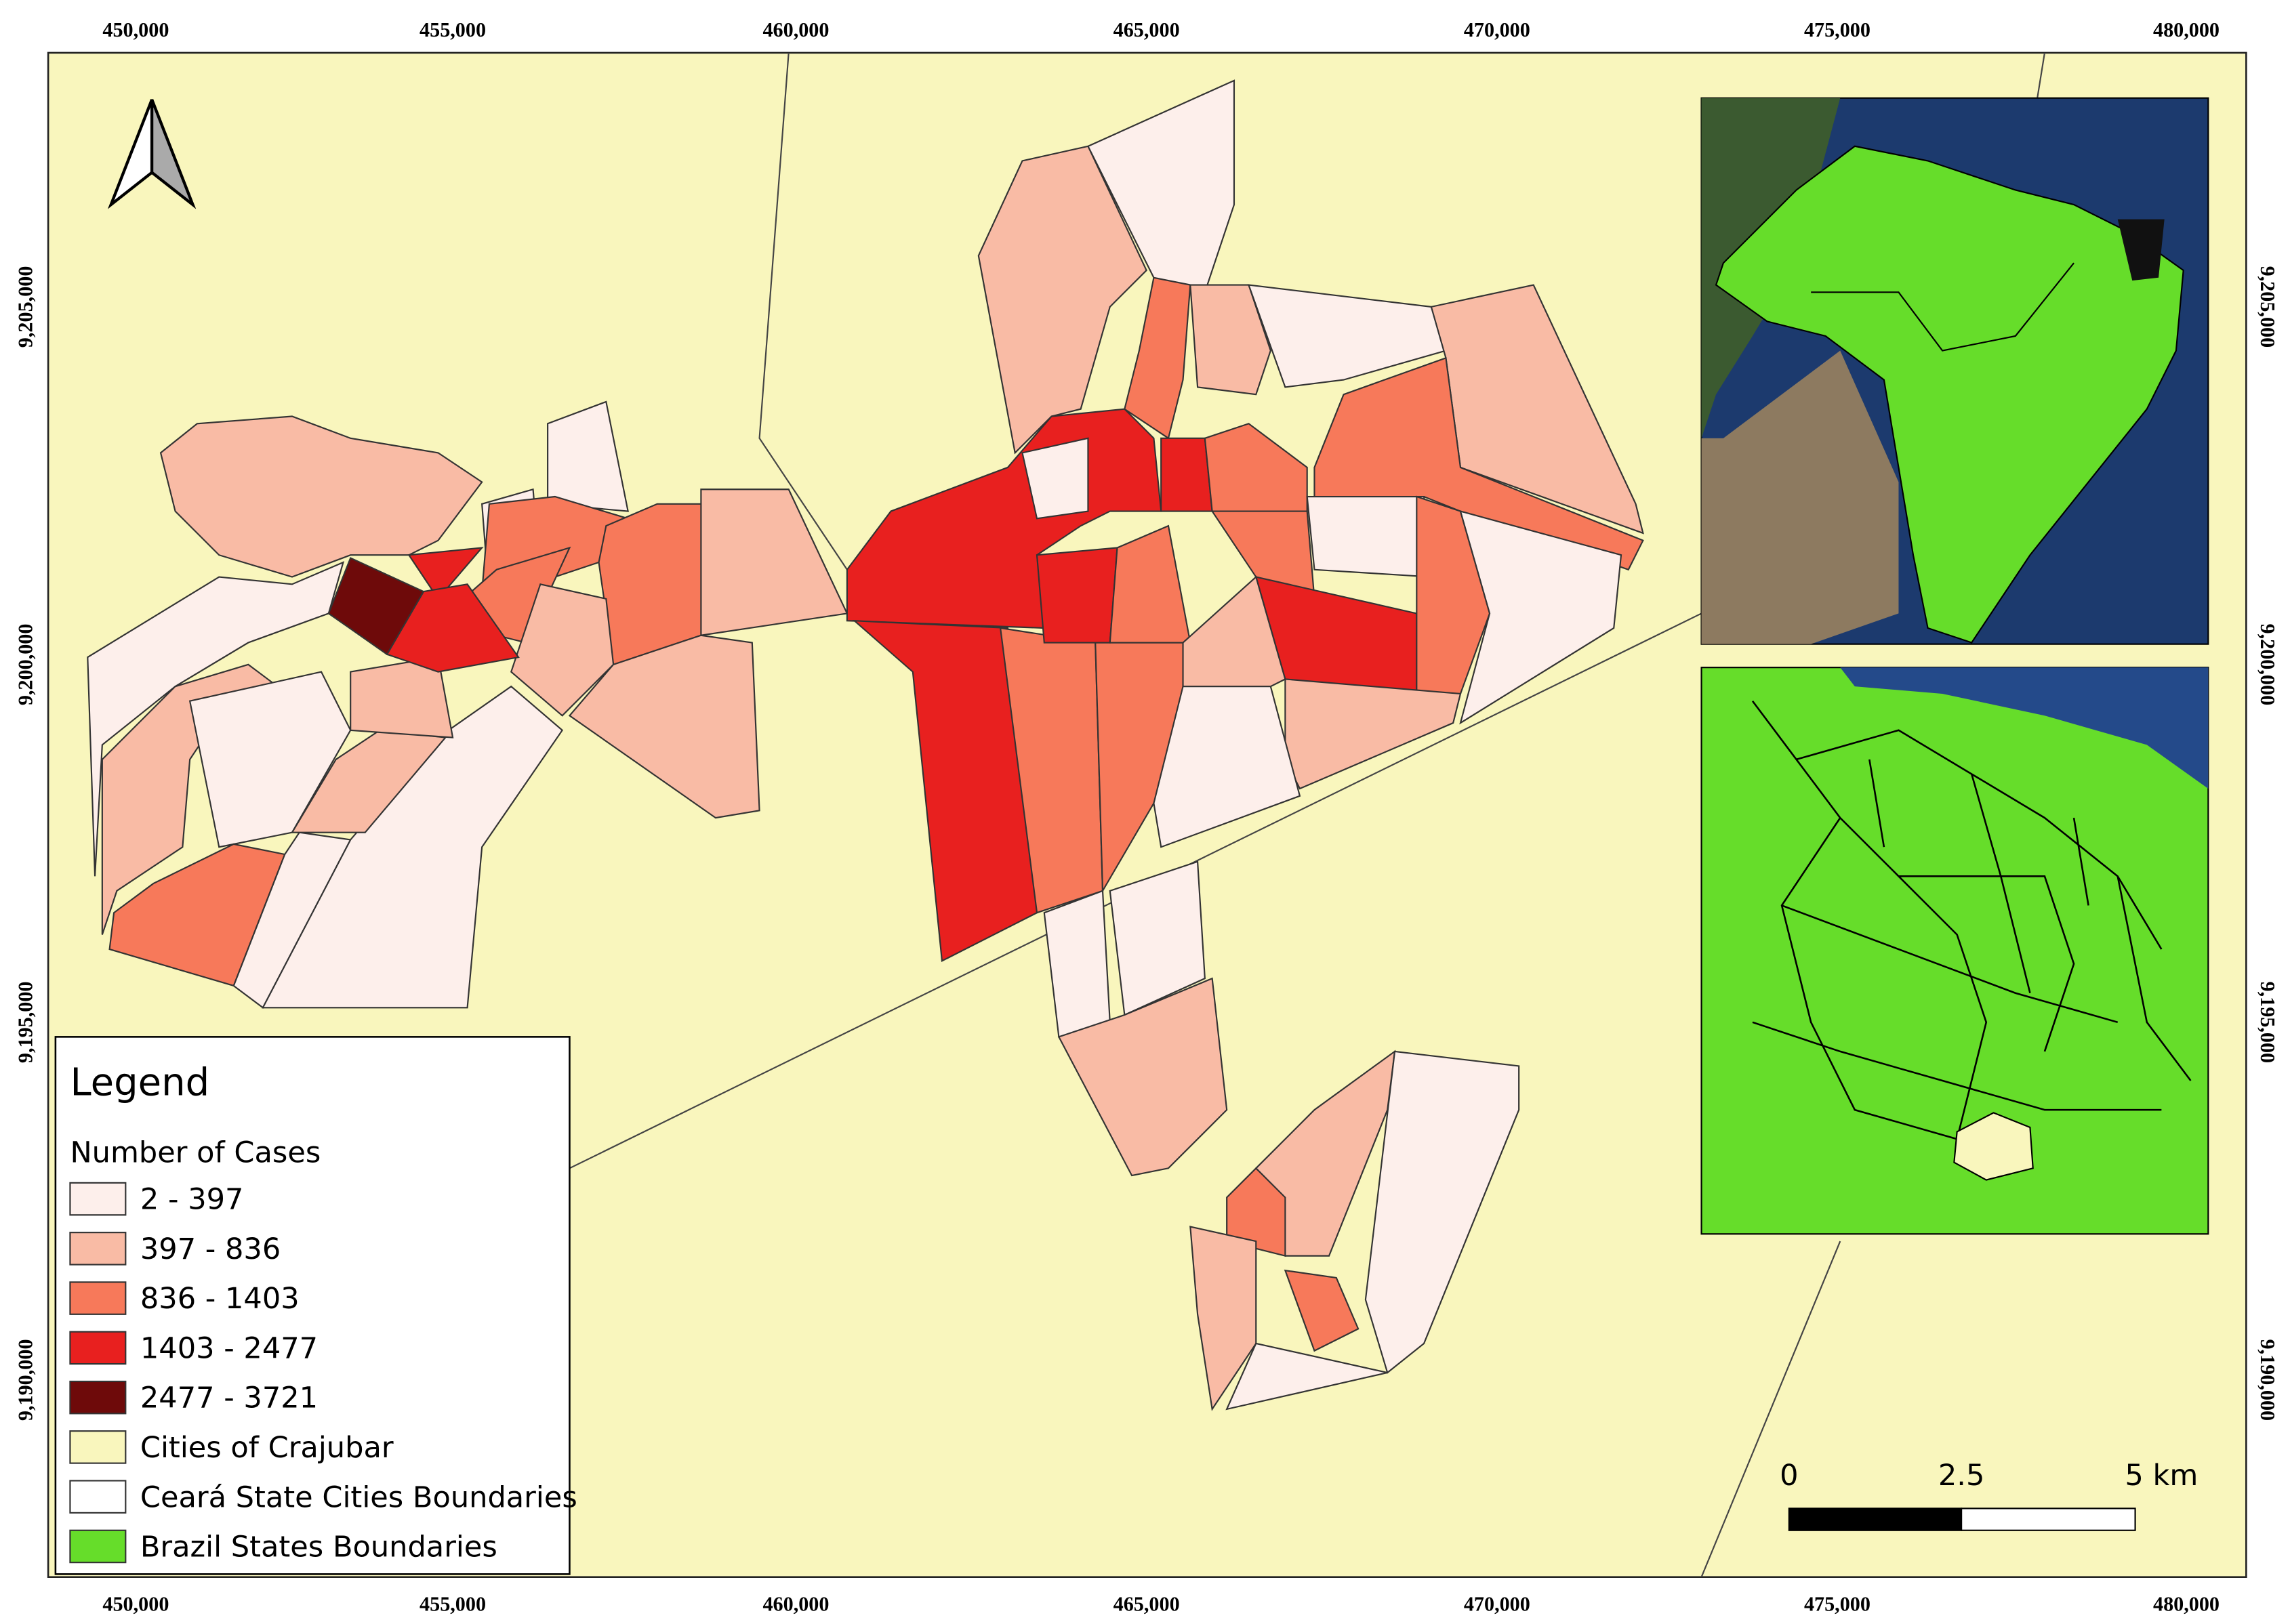  Describe the element at coordinates (152, 154) in the screenshot. I see `north-arrow` at that location.